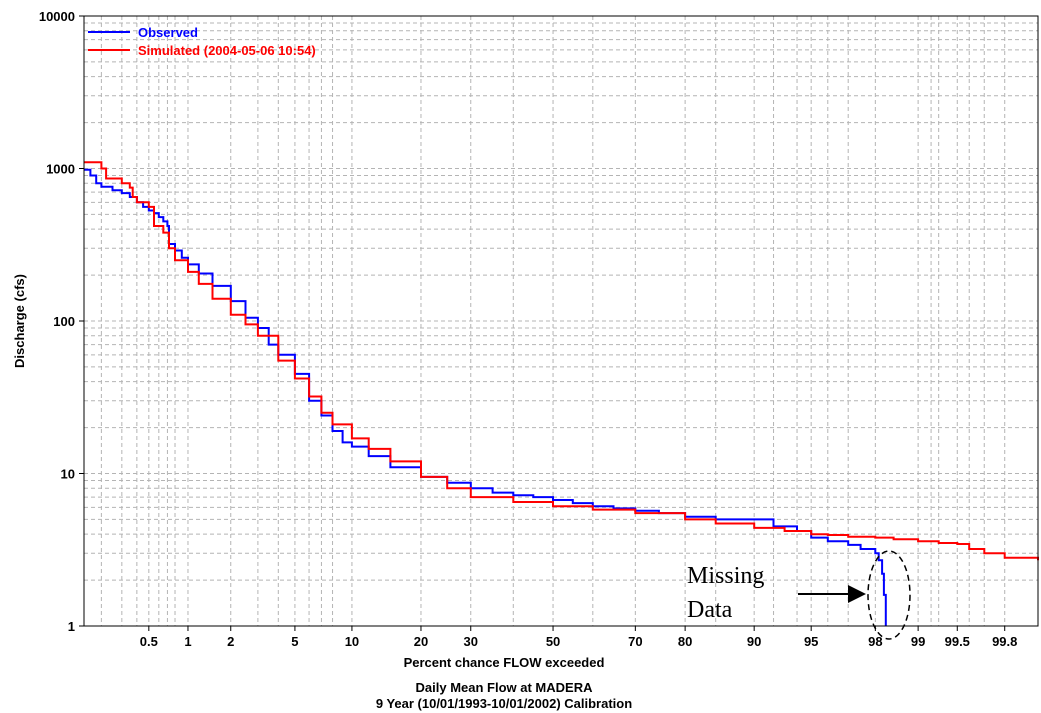  I want to click on x-tick-label: 99, so click(918, 641).